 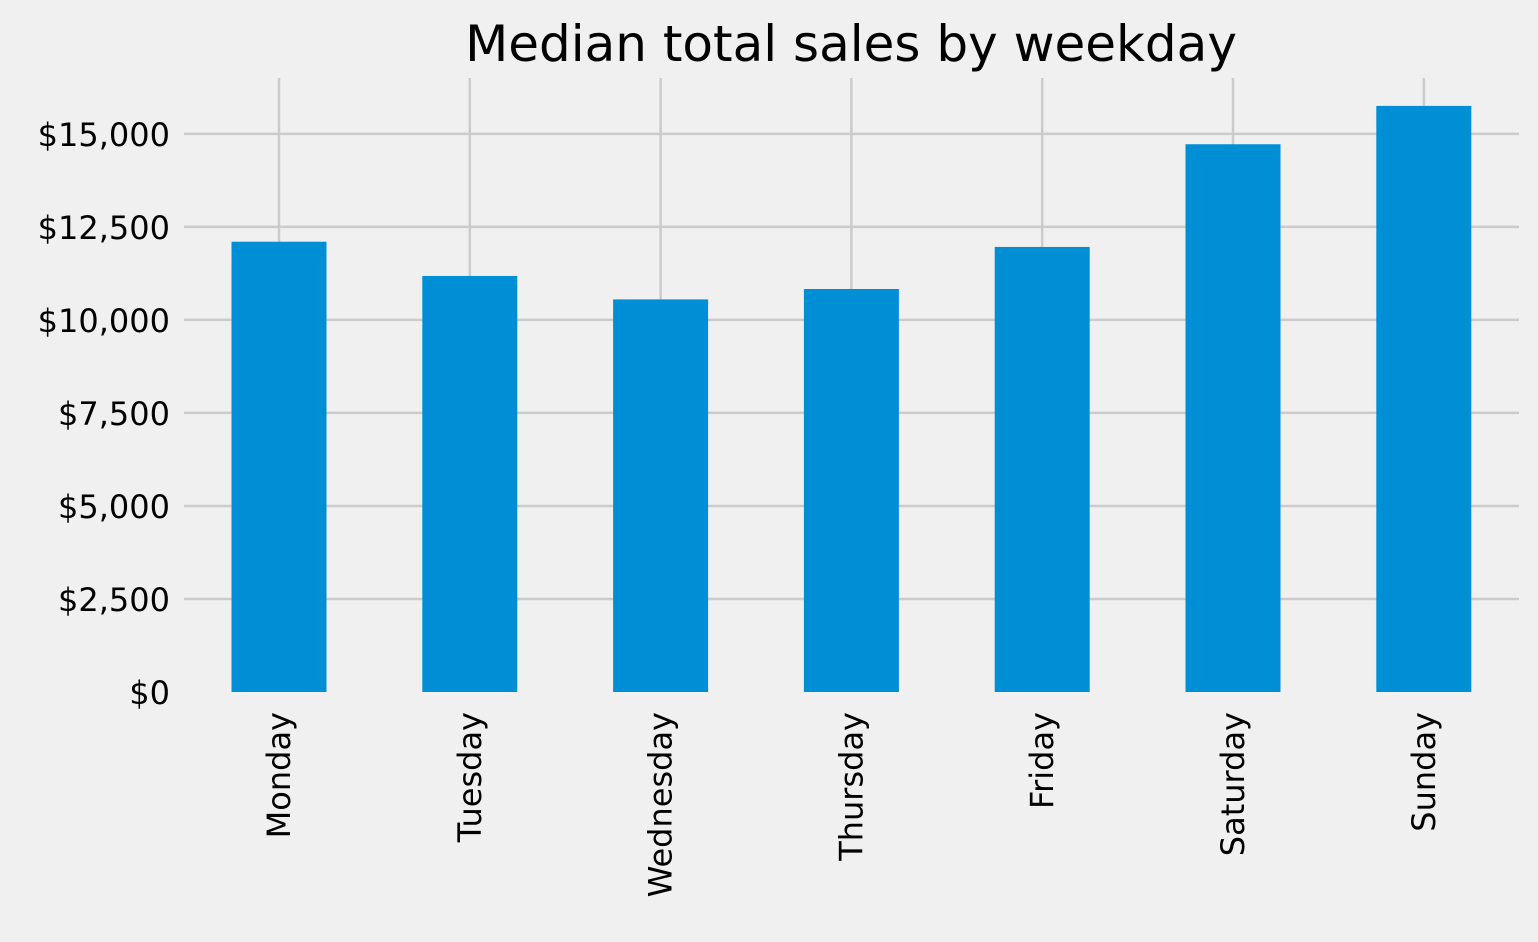 I want to click on x-tick-label: Friday, so click(x=1042, y=760).